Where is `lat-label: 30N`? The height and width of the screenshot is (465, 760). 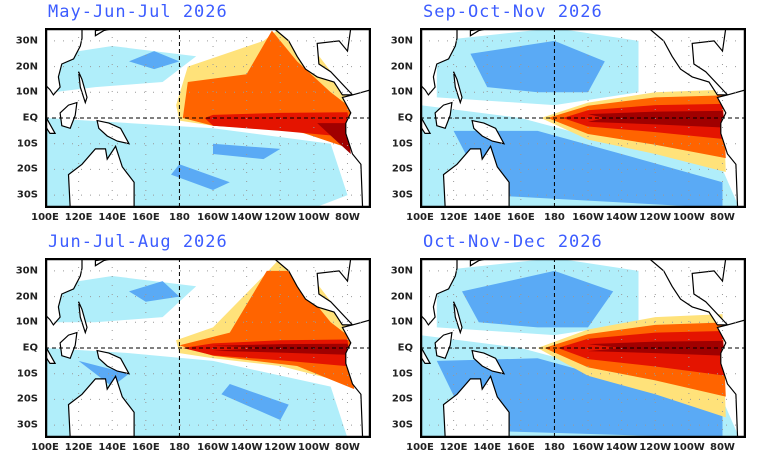 lat-label: 30N is located at coordinates (26, 41).